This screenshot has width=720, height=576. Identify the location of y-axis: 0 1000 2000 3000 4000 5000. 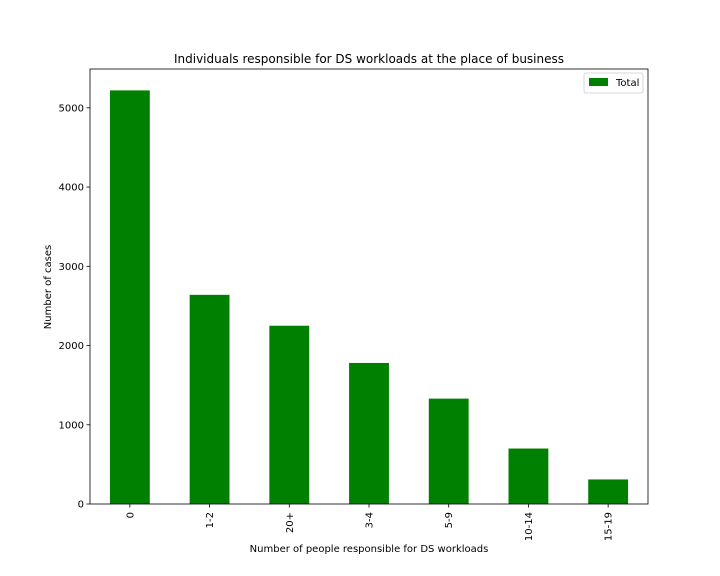
(74, 307).